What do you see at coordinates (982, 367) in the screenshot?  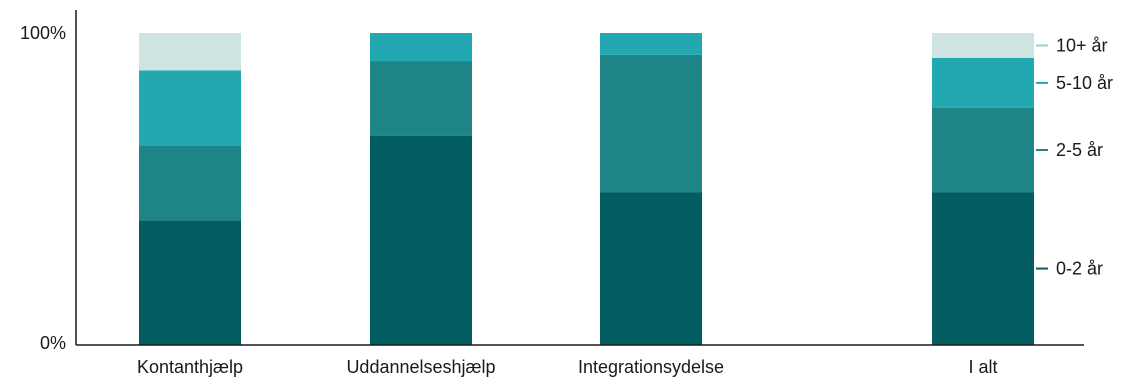 I see `x-category-label-3: I alt` at bounding box center [982, 367].